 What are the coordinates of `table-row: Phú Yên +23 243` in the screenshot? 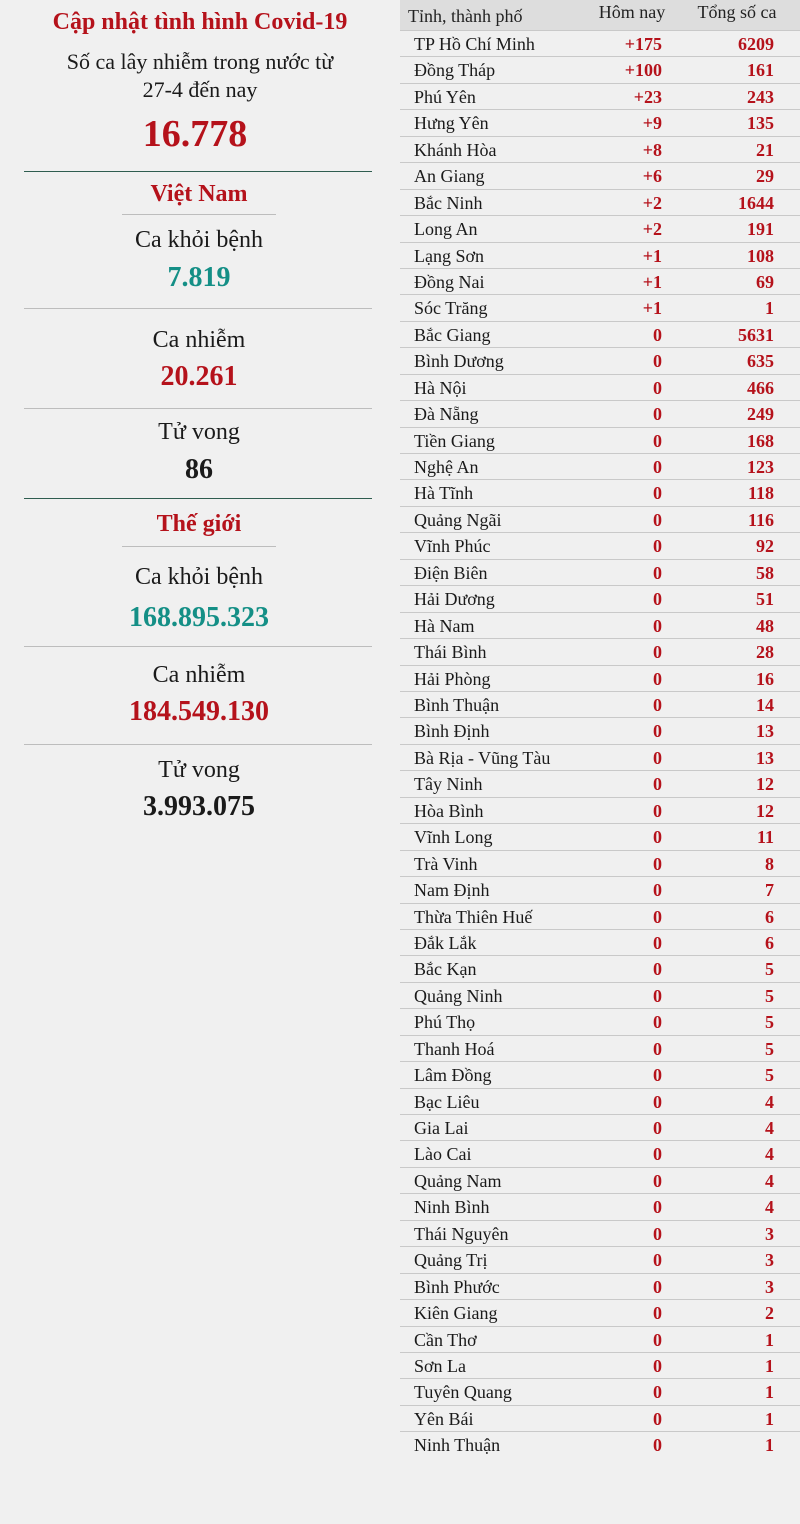 It's located at (600, 96).